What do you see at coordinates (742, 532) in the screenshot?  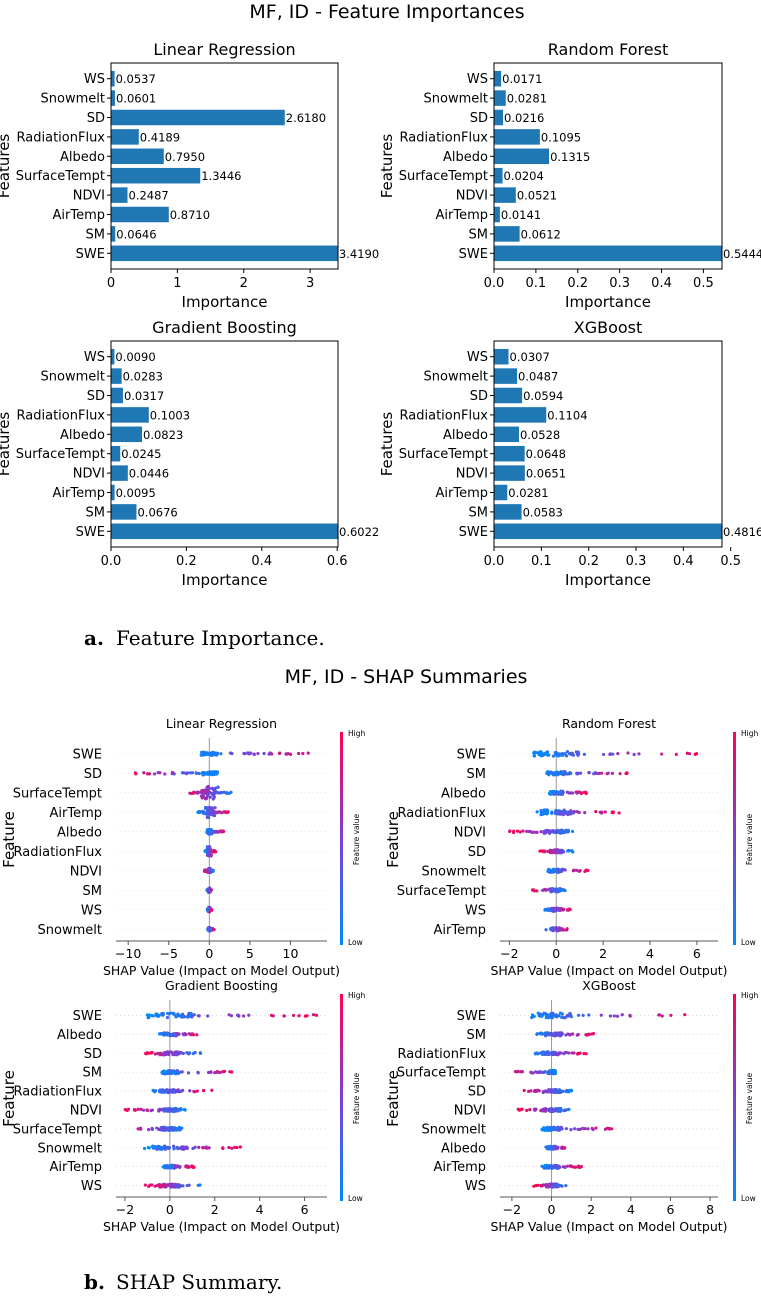 I see `bar-value-label: 0.4816` at bounding box center [742, 532].